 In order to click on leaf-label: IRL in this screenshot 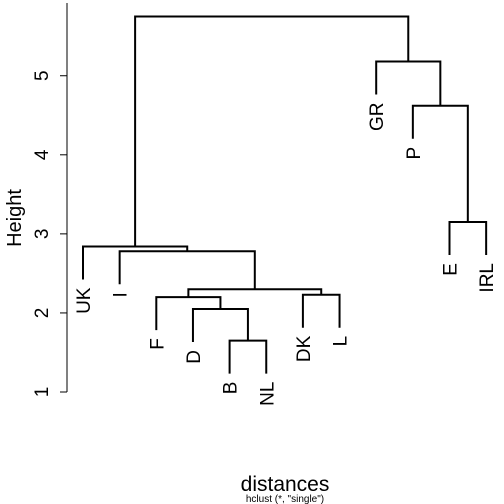, I will do `click(487, 278)`.